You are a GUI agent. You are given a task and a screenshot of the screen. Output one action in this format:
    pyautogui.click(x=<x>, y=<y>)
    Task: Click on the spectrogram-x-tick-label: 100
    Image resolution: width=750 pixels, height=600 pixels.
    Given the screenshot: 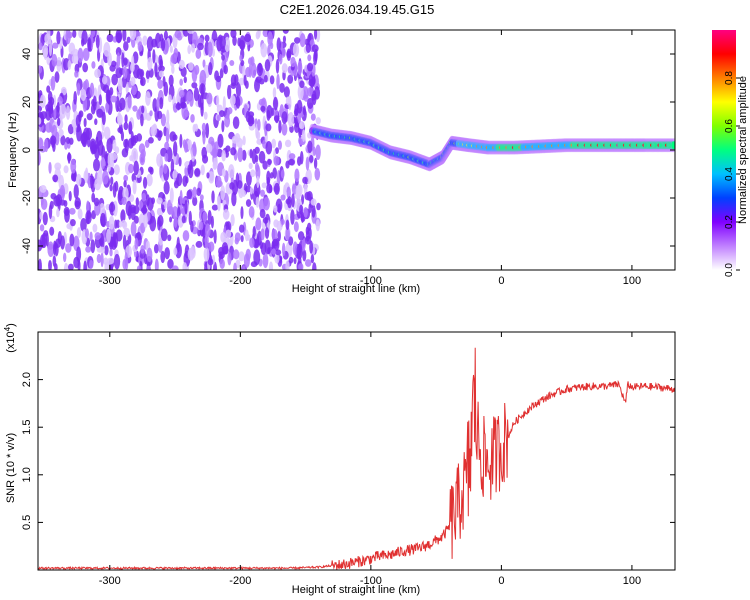 What is the action you would take?
    pyautogui.click(x=632, y=281)
    